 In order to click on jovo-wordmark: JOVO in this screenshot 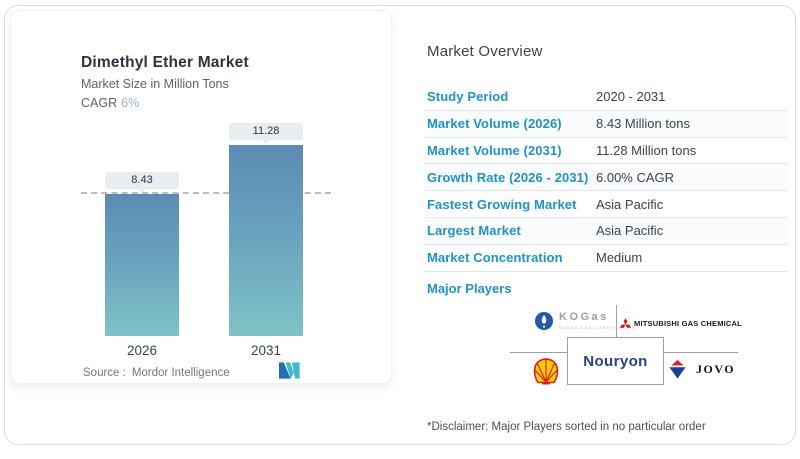, I will do `click(716, 369)`.